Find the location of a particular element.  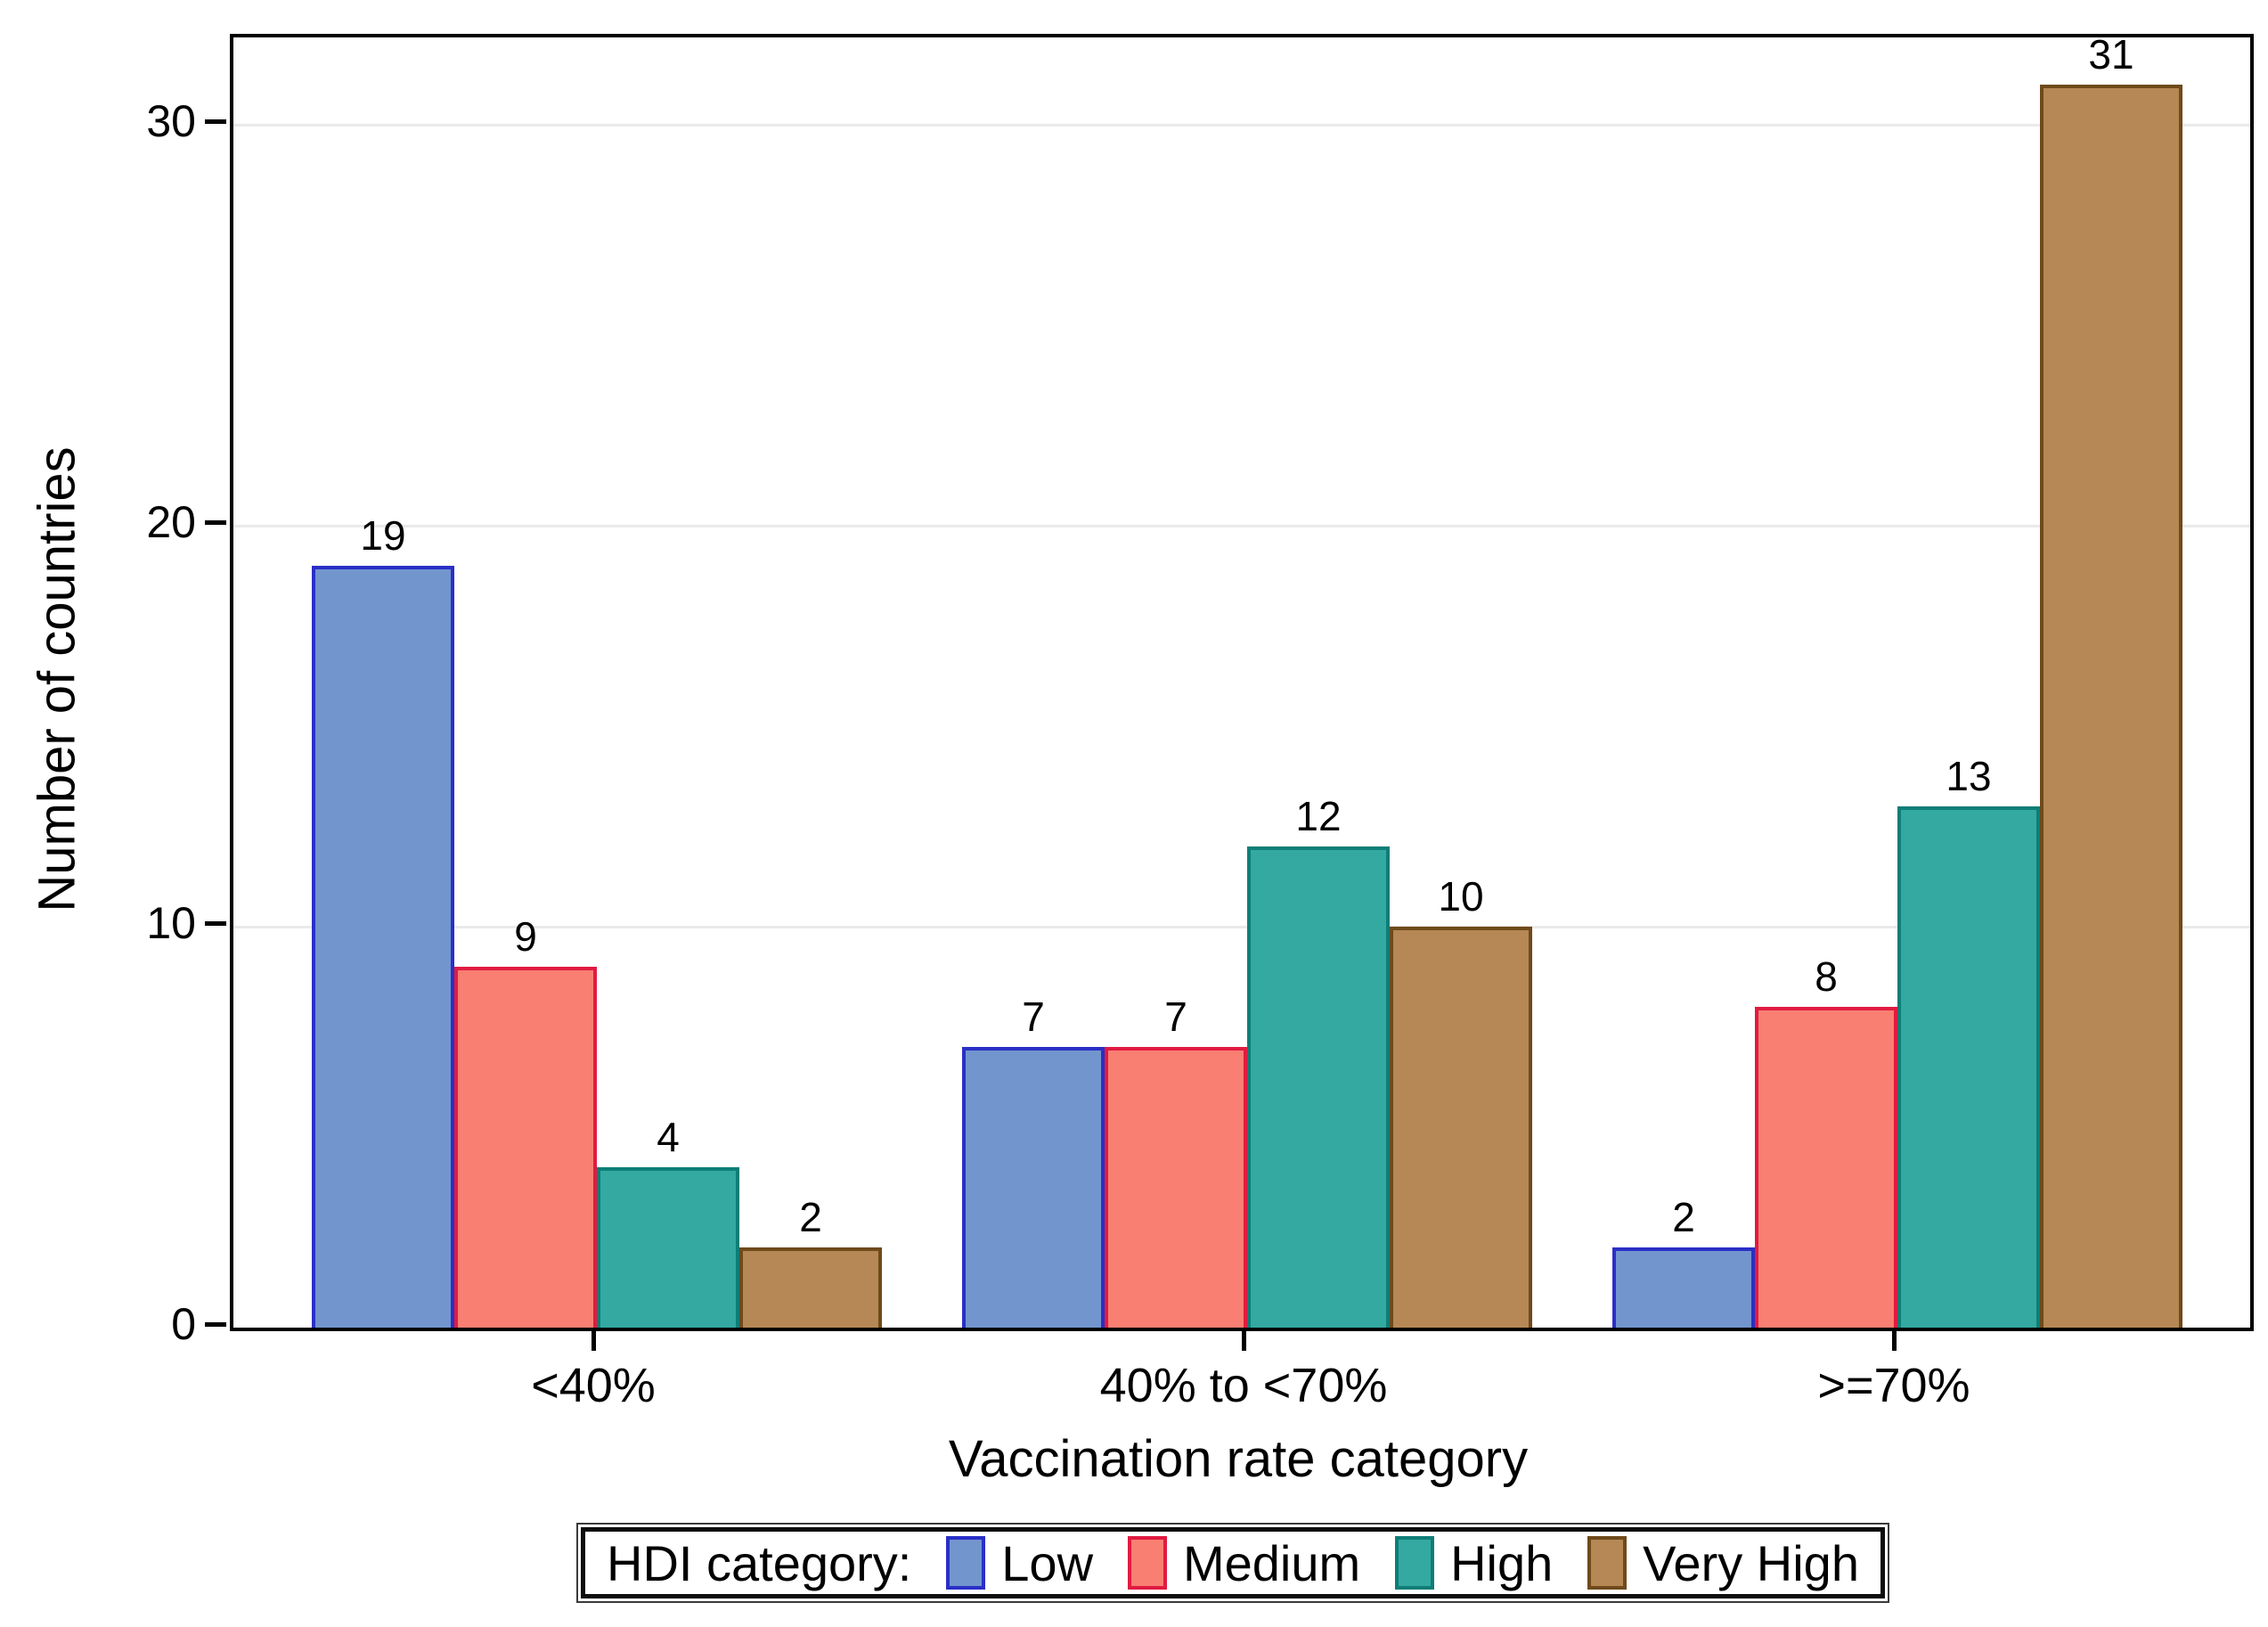

legend-item-label: Low is located at coordinates (1047, 1562).